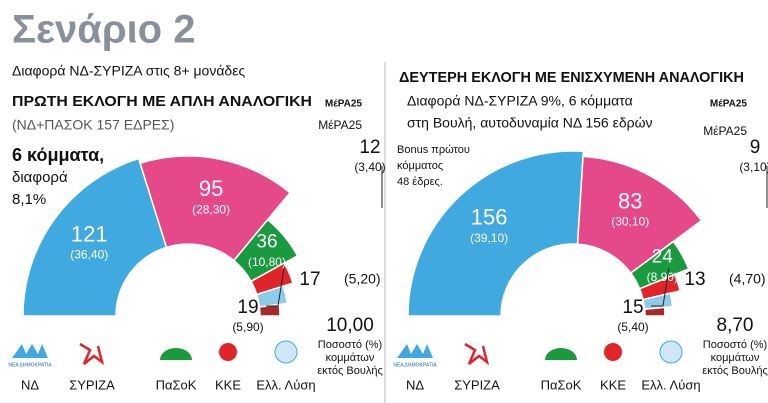  Describe the element at coordinates (40, 177) in the screenshot. I see `chart-note: διαφορά` at that location.